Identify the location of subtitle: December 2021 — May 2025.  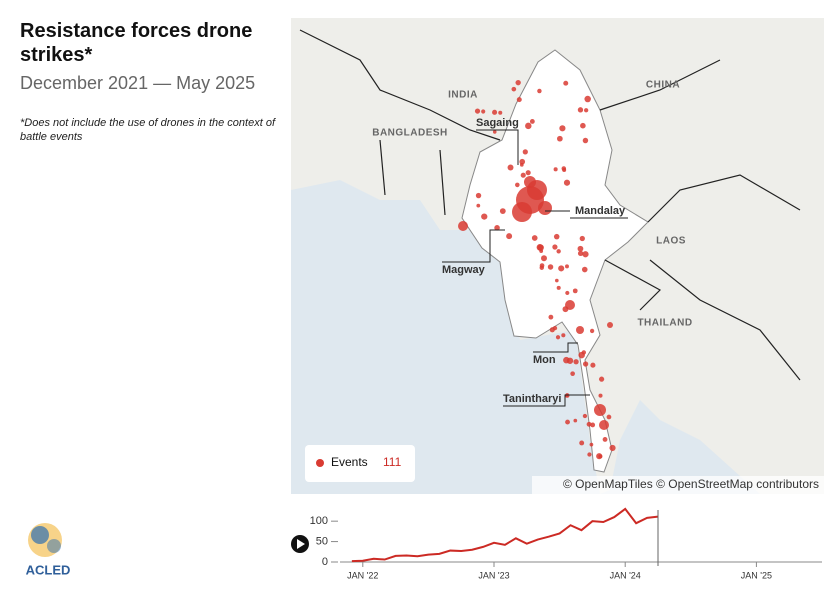
(137, 83).